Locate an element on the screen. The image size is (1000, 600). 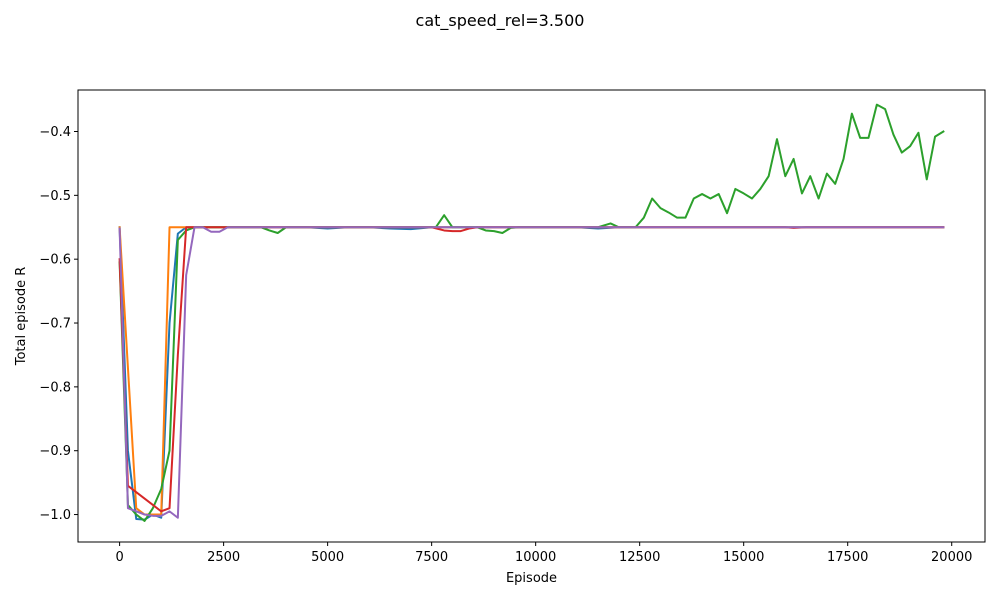
x-tick-label: 17500 is located at coordinates (847, 557).